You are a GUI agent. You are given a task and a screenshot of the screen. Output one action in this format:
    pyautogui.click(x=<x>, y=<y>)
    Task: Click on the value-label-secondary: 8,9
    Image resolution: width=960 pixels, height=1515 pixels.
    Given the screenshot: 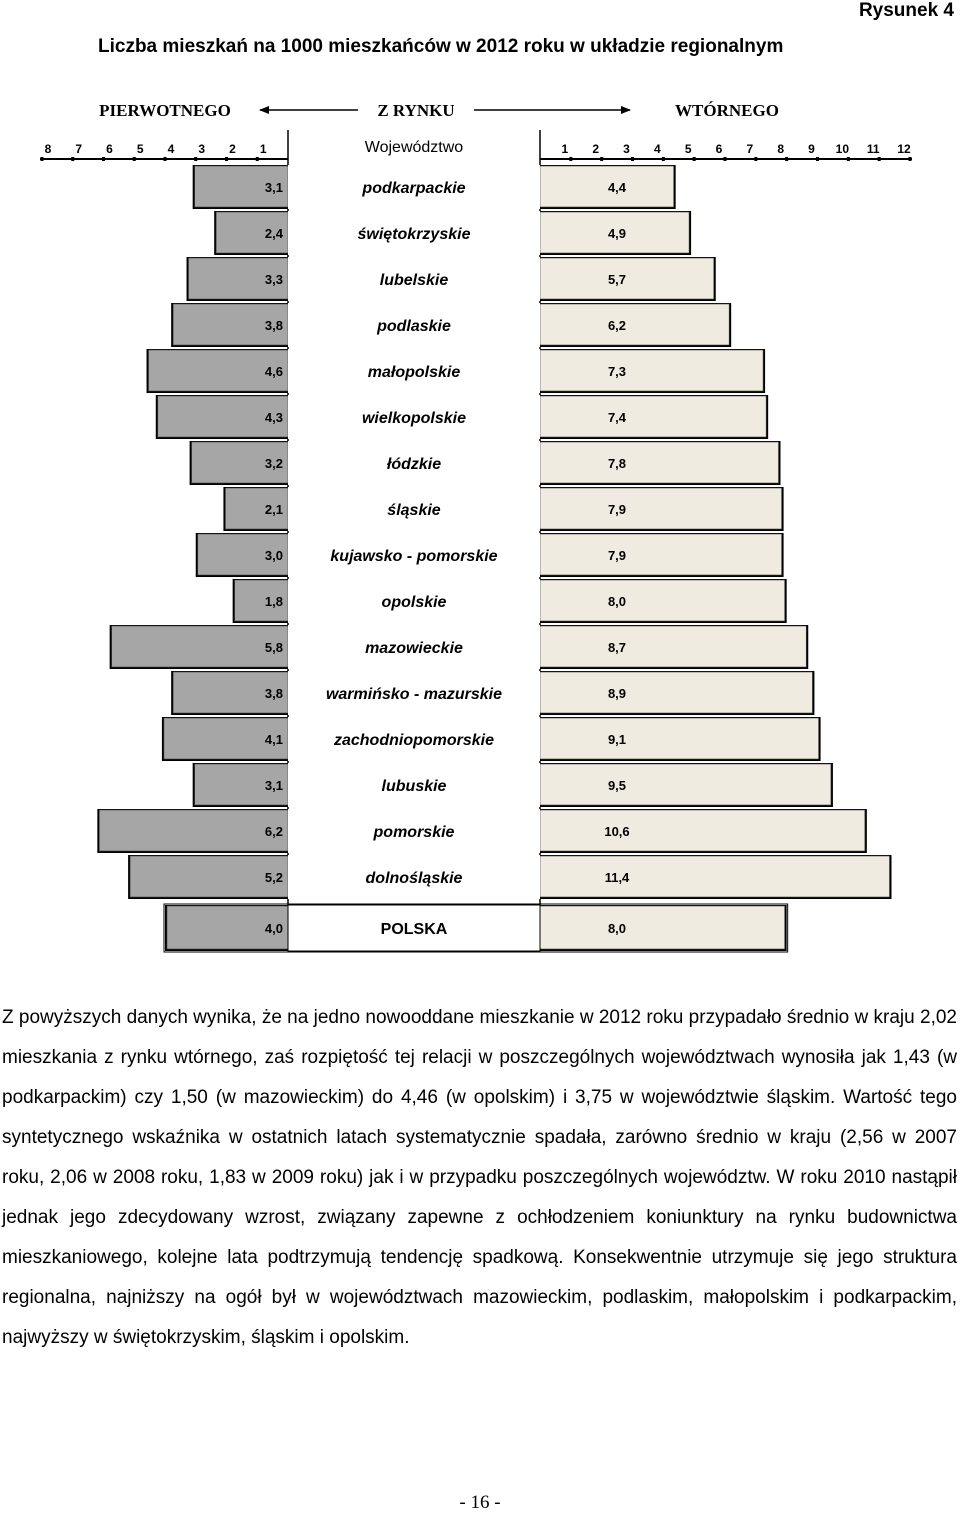 What is the action you would take?
    pyautogui.click(x=617, y=693)
    